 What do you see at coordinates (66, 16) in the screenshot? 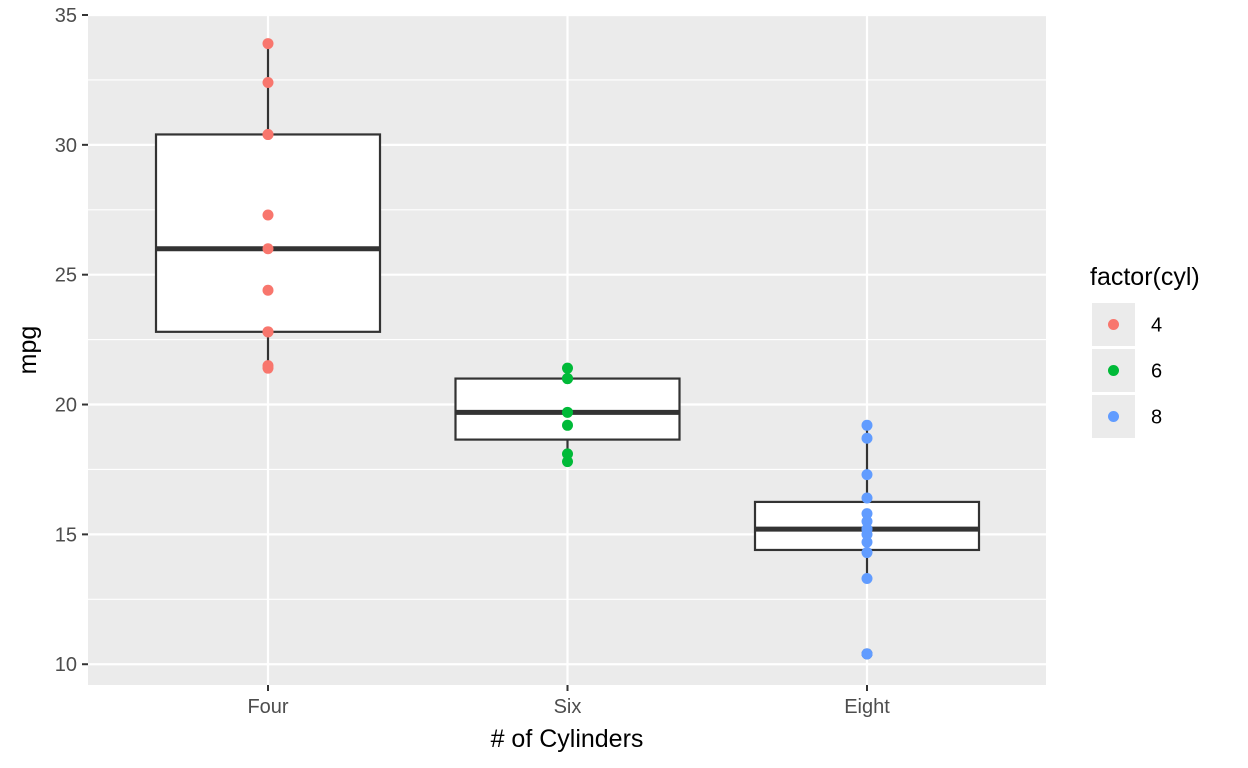
I see `y-tick-label: 35` at bounding box center [66, 16].